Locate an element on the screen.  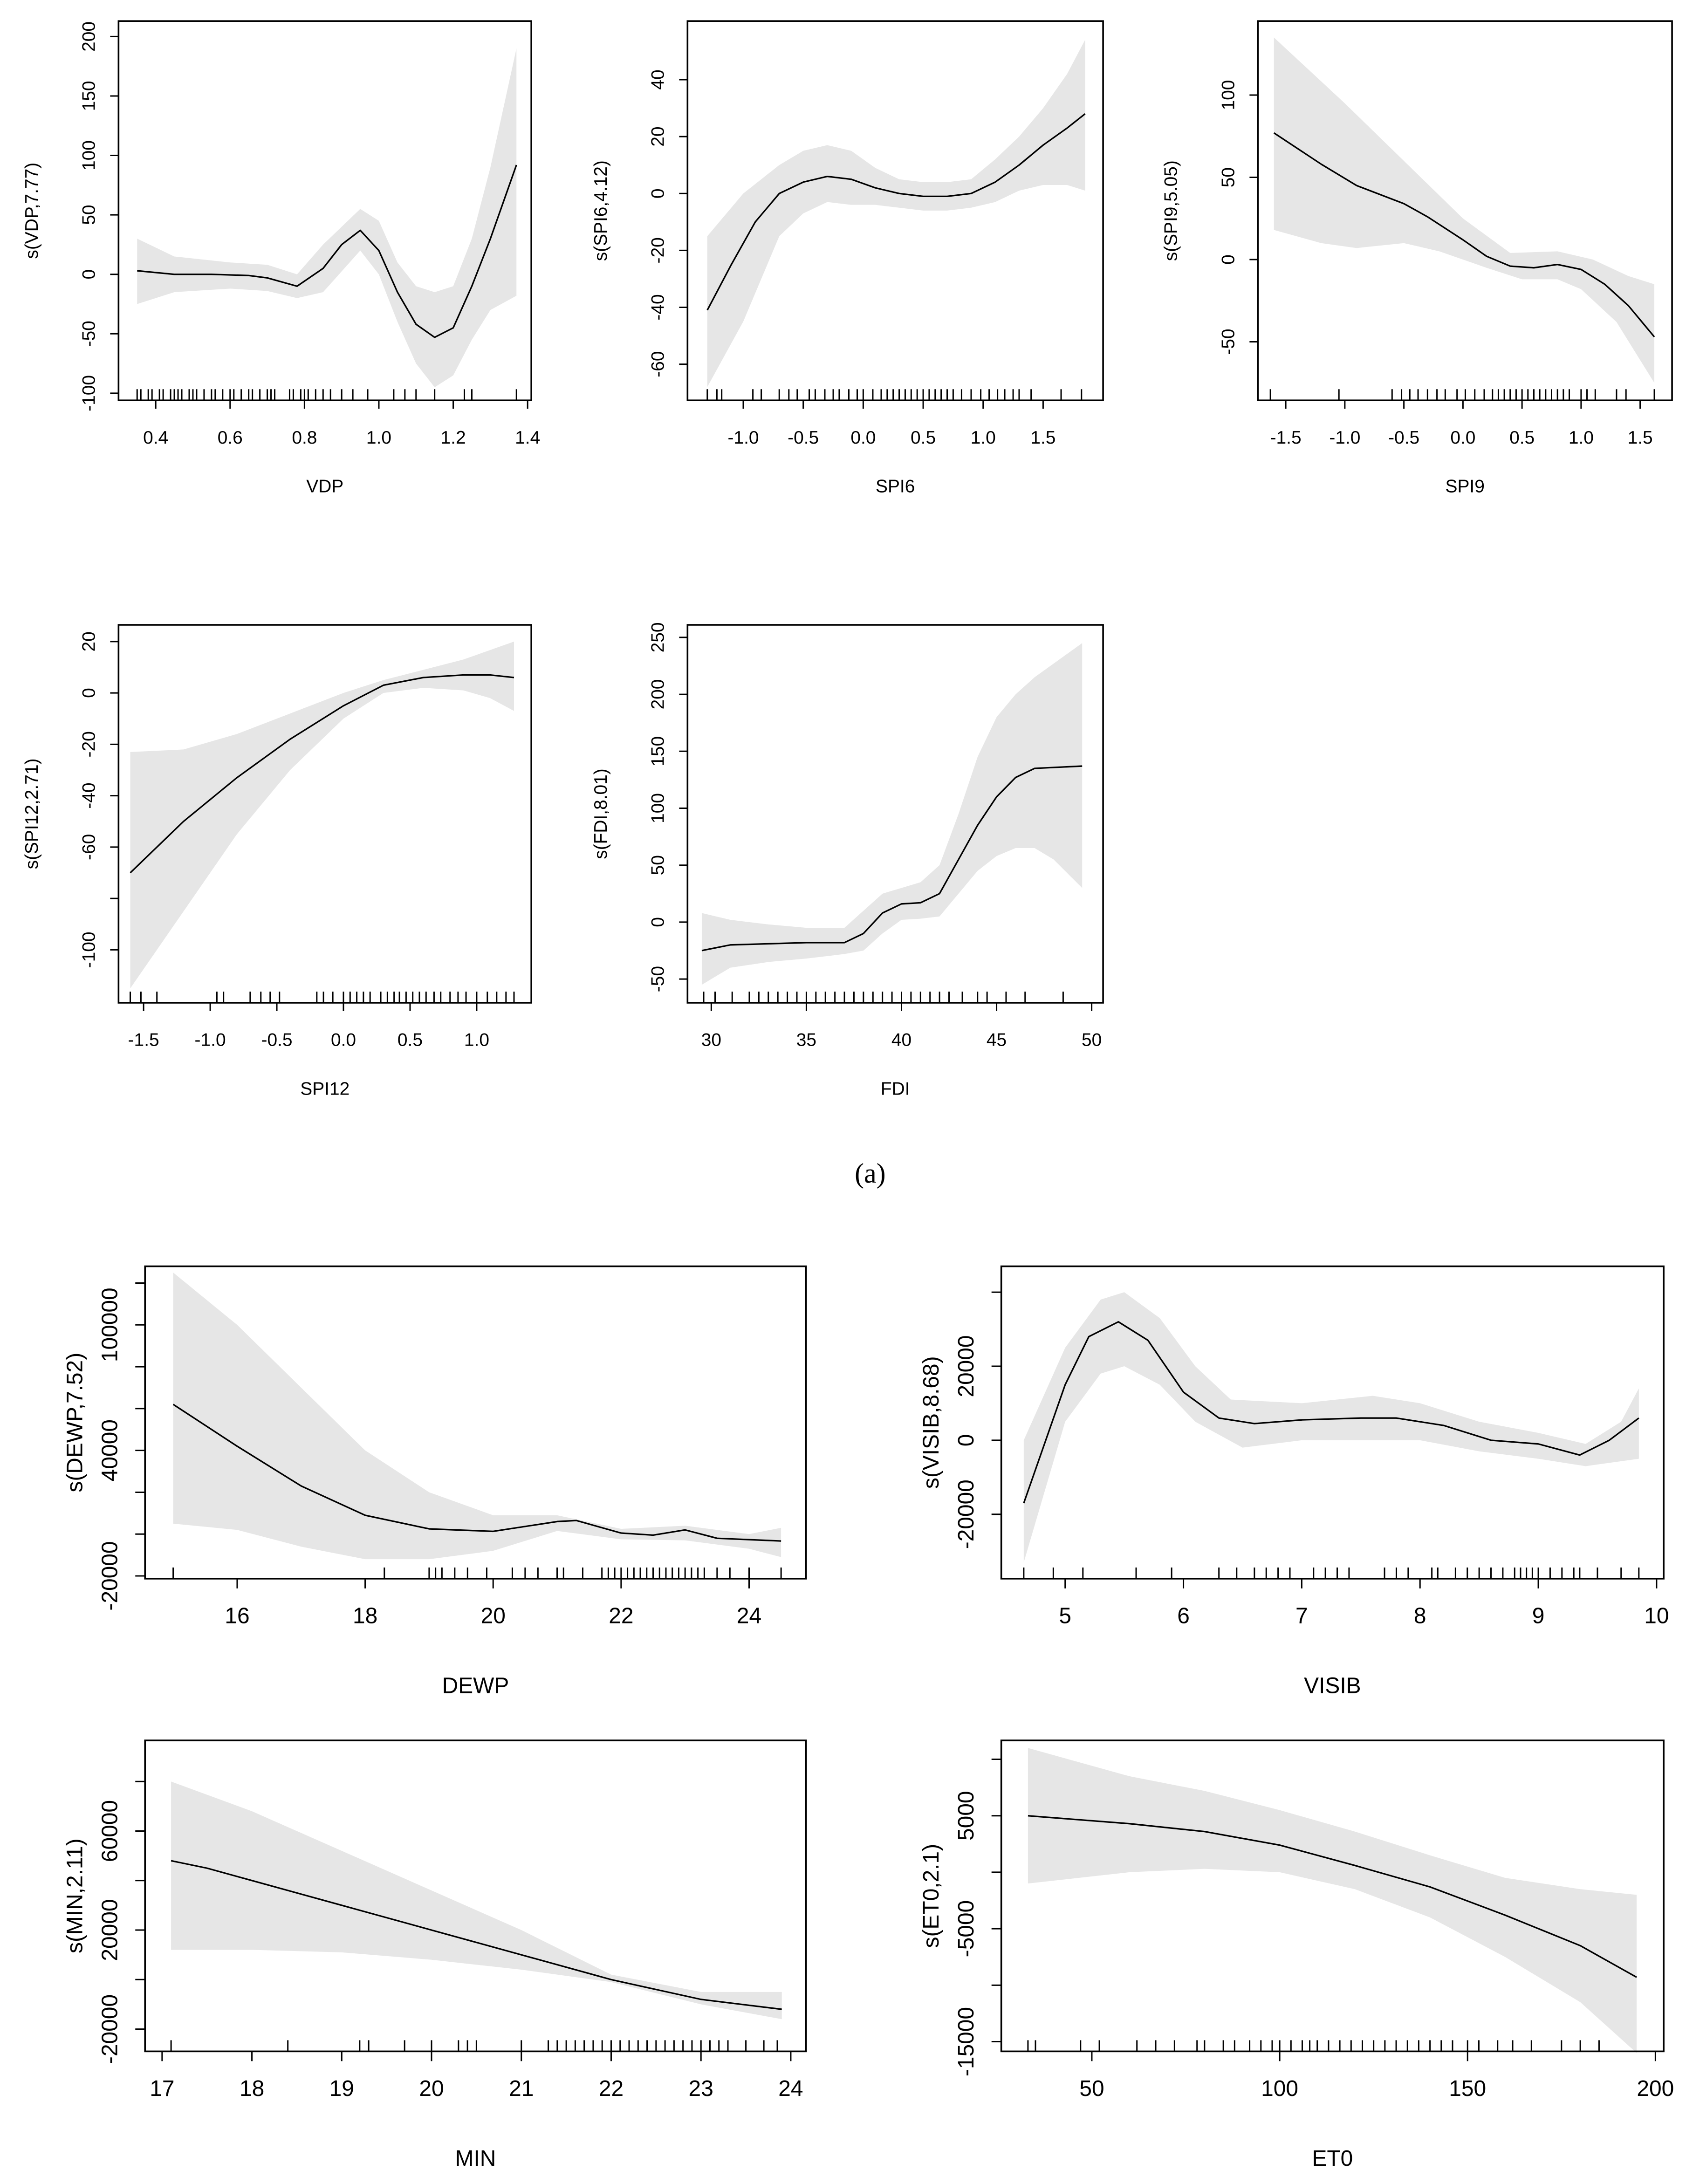
x-tick-label: 9 is located at coordinates (1538, 1616).